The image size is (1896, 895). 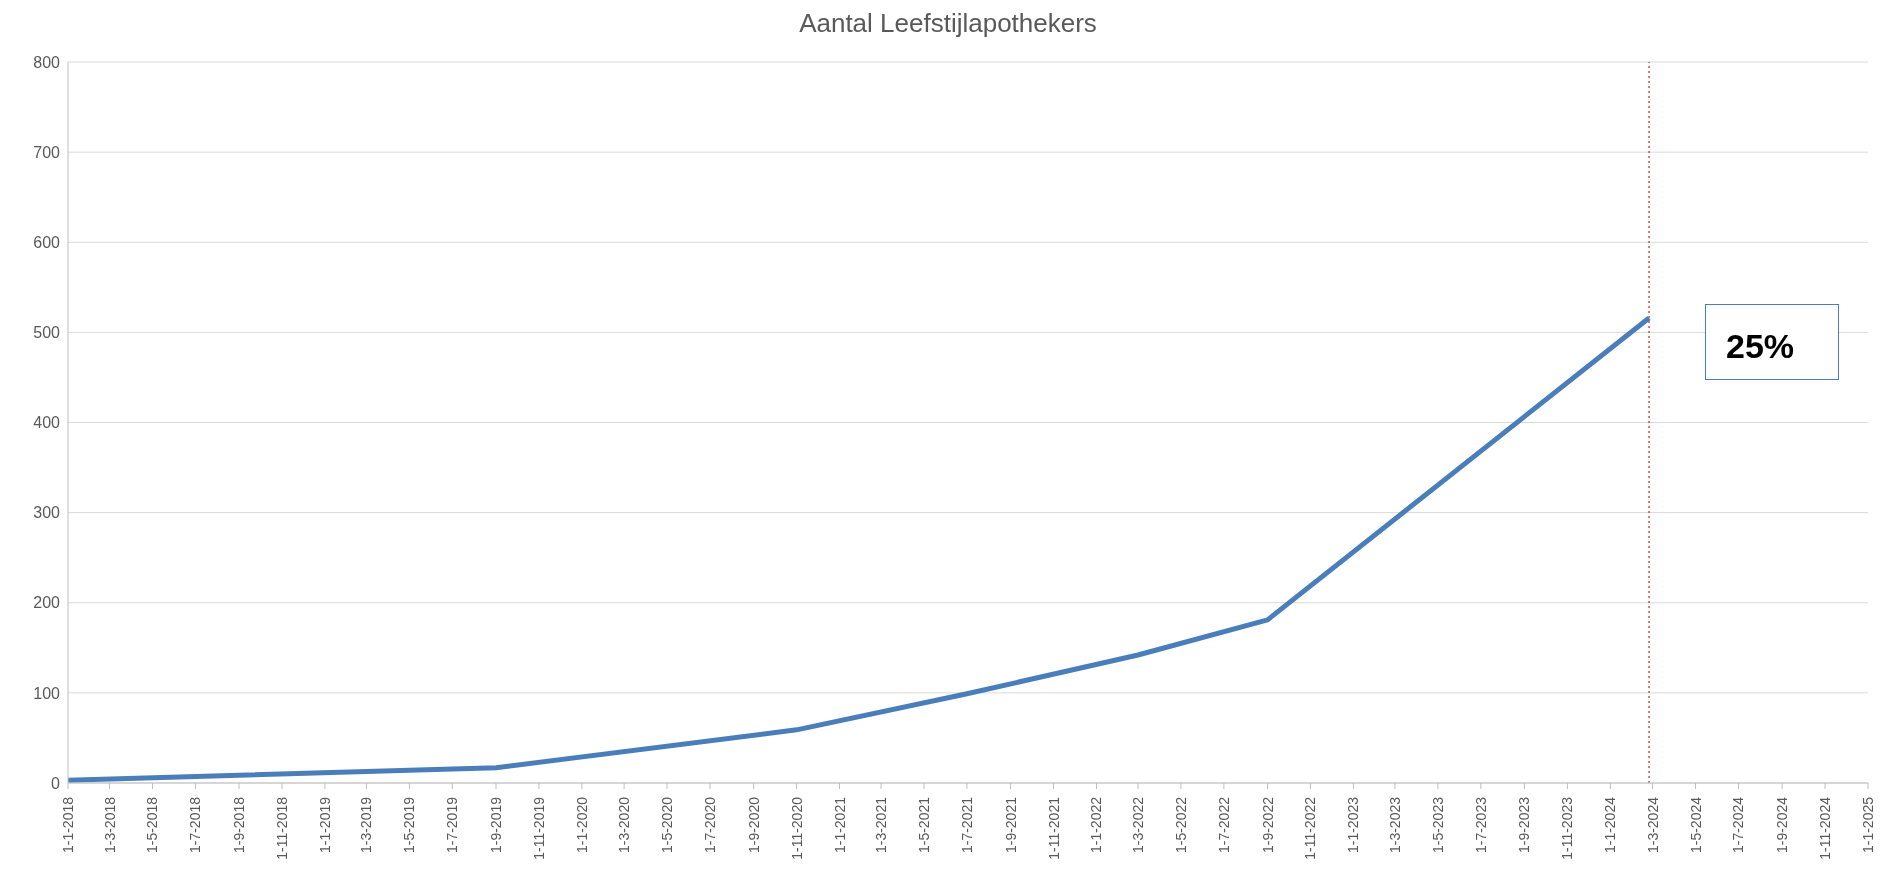 I want to click on y-tick-label: 0, so click(x=56, y=783).